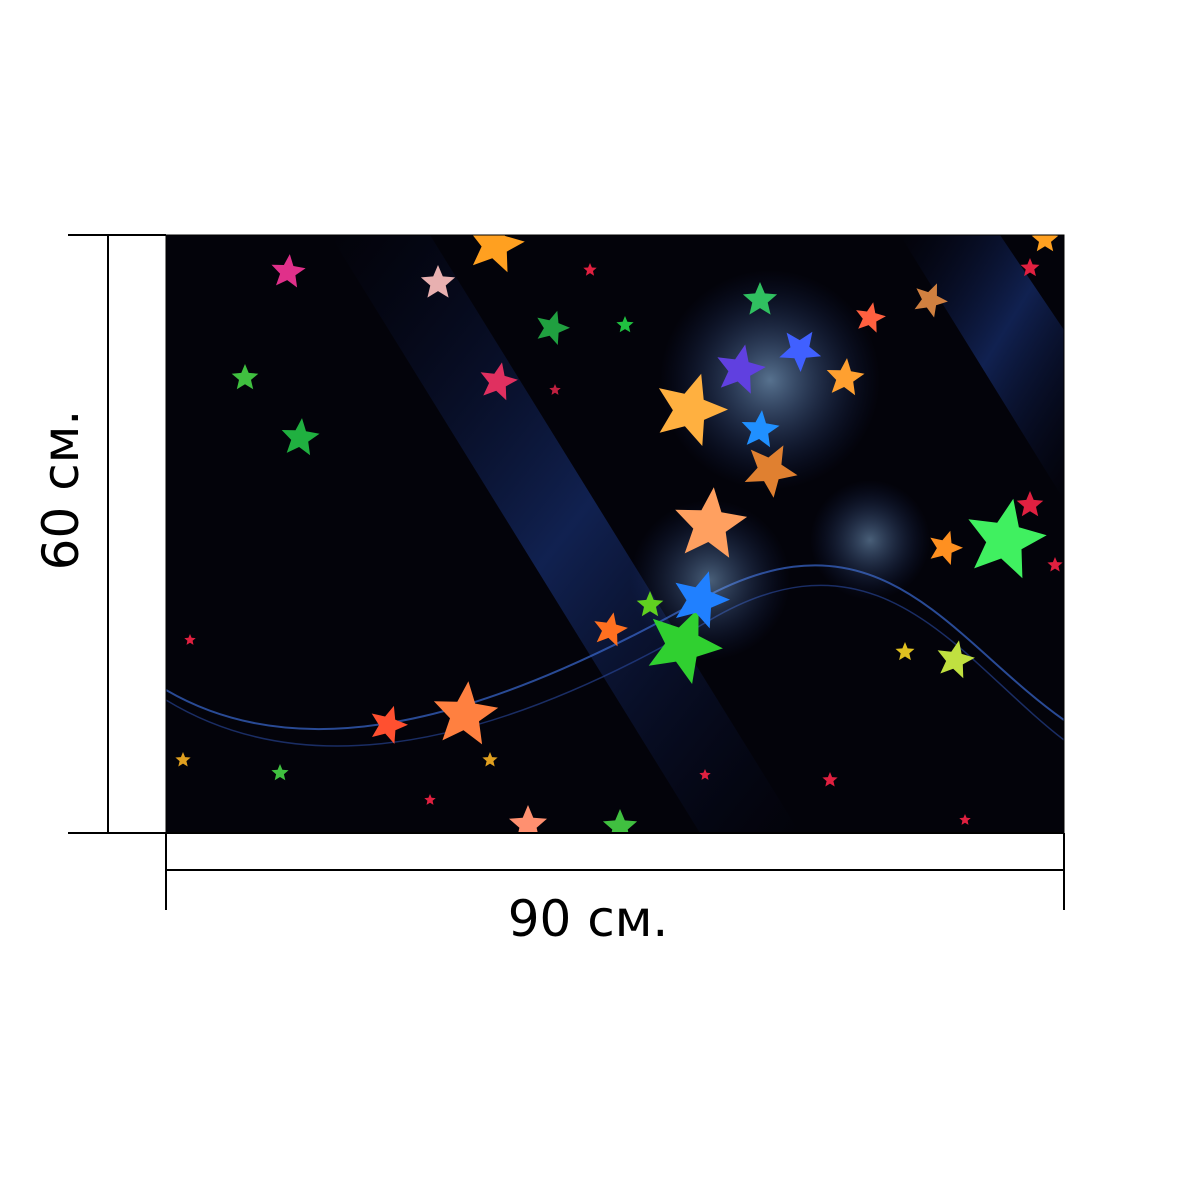 This screenshot has width=1200, height=1200. Describe the element at coordinates (61, 490) in the screenshot. I see `height-label: 60 см.` at that location.